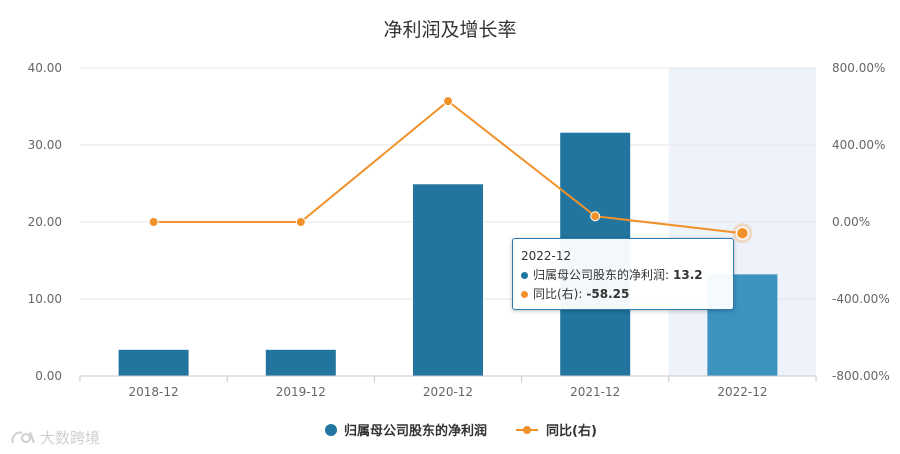  What do you see at coordinates (449, 30) in the screenshot?
I see `chart-title: 净利润及增长率` at bounding box center [449, 30].